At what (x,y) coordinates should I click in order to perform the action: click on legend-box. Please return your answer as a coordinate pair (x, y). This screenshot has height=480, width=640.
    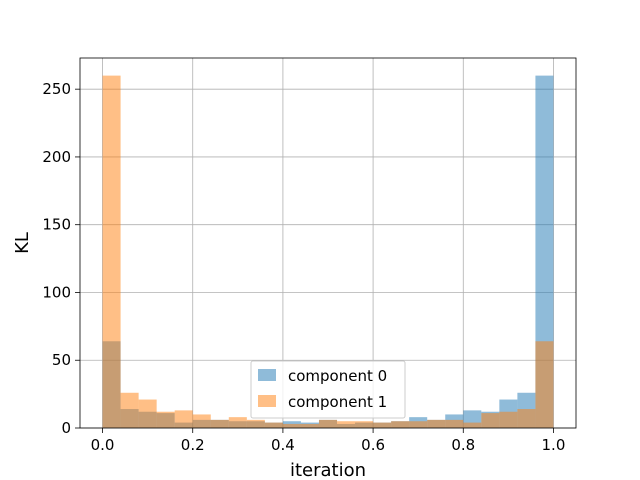
    Looking at the image, I should click on (328, 389).